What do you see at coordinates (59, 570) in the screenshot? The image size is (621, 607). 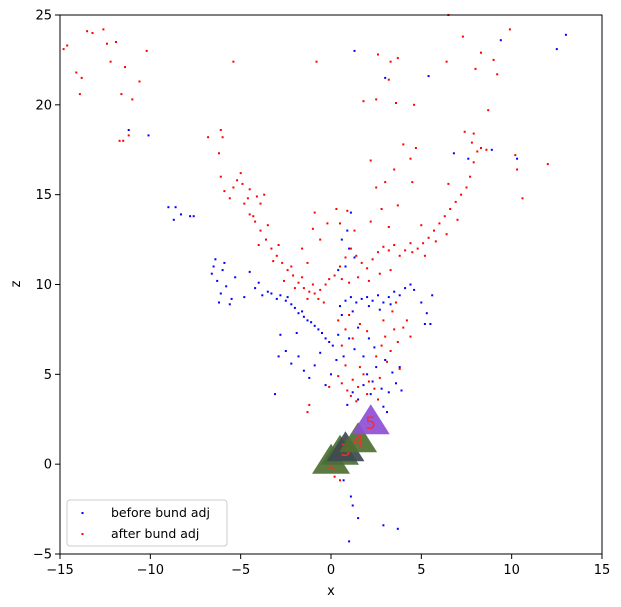 I see `x-tick-label: −15` at bounding box center [59, 570].